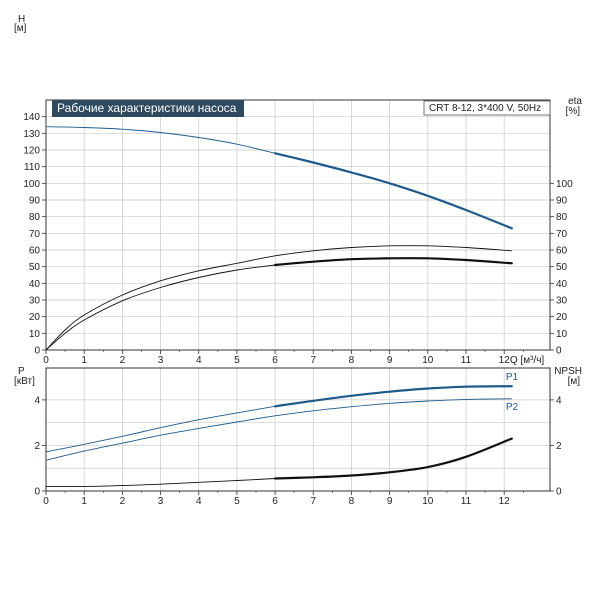  Describe the element at coordinates (35, 334) in the screenshot. I see `y-left-tick-label: 10` at that location.